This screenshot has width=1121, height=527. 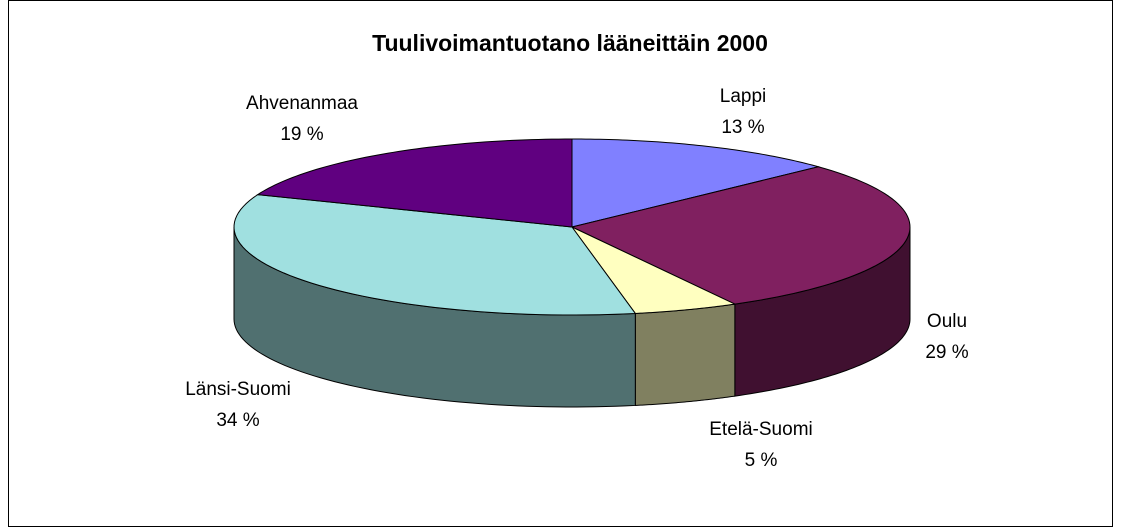 I want to click on slice-value-label: 5 %, so click(x=761, y=460).